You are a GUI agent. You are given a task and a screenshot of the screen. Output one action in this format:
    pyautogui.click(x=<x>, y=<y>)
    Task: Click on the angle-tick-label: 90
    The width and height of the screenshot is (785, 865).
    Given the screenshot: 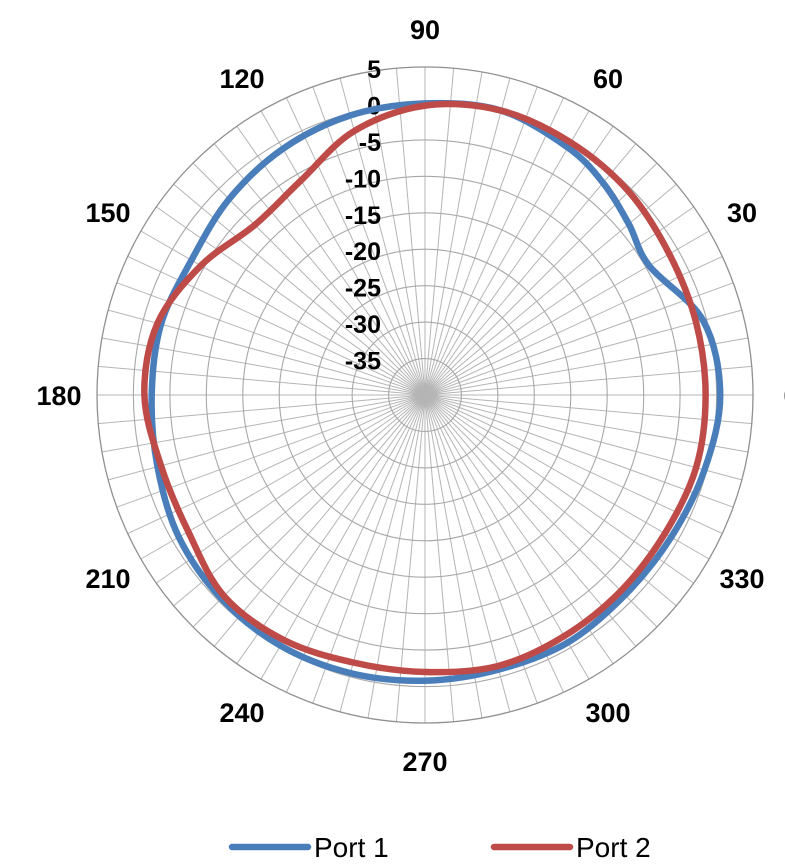 What is the action you would take?
    pyautogui.click(x=425, y=30)
    